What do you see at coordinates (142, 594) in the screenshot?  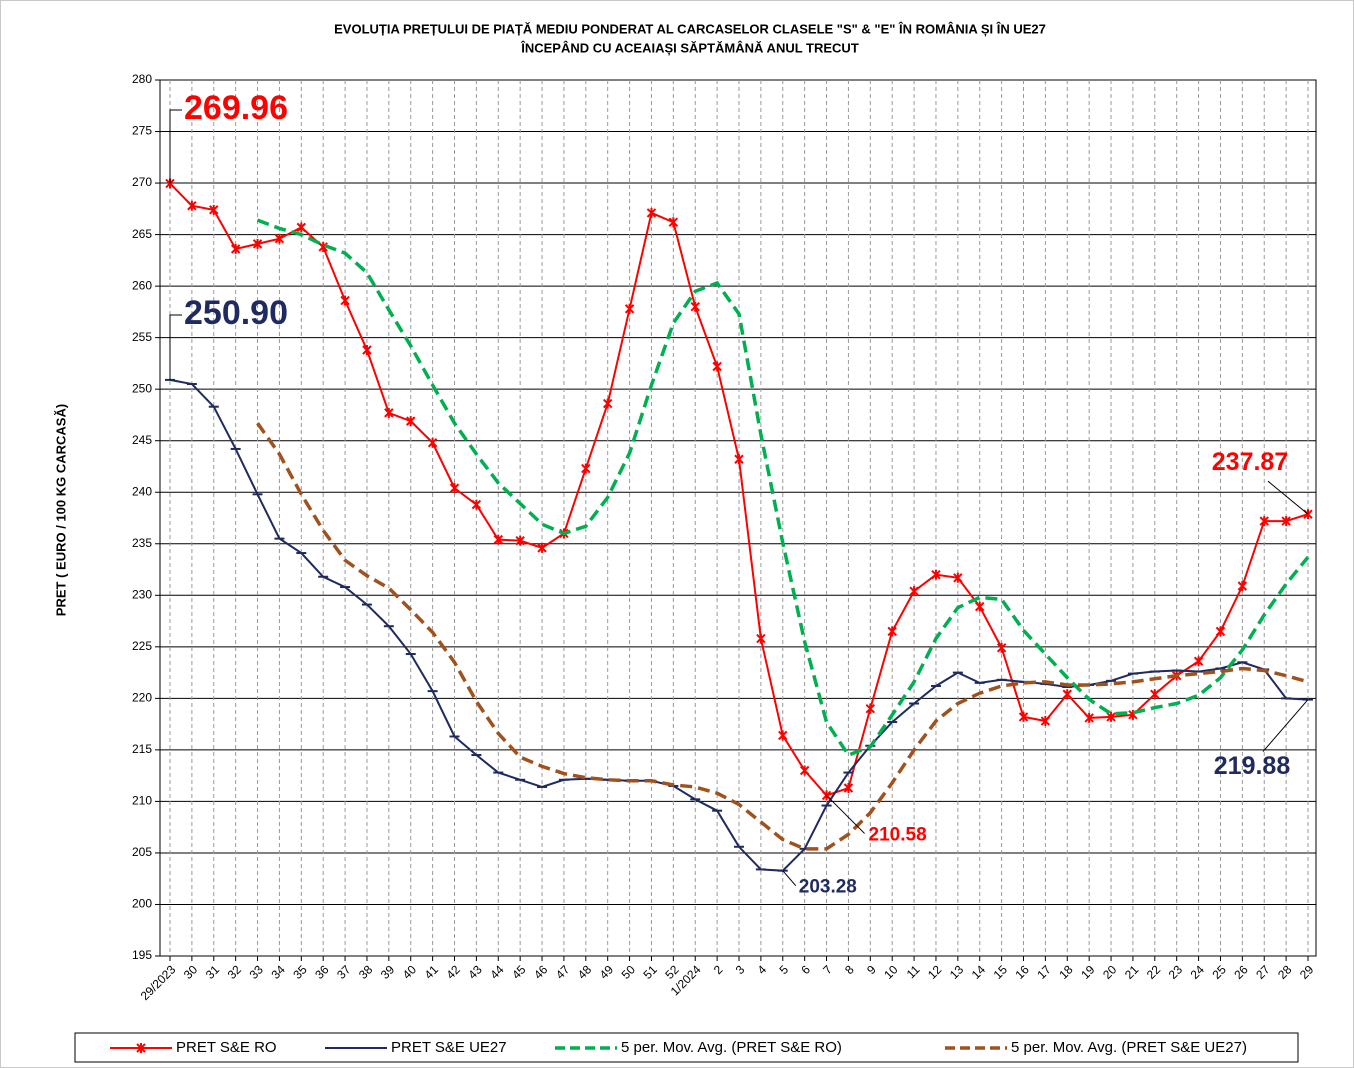 I see `y-tick-label: 230` at bounding box center [142, 594].